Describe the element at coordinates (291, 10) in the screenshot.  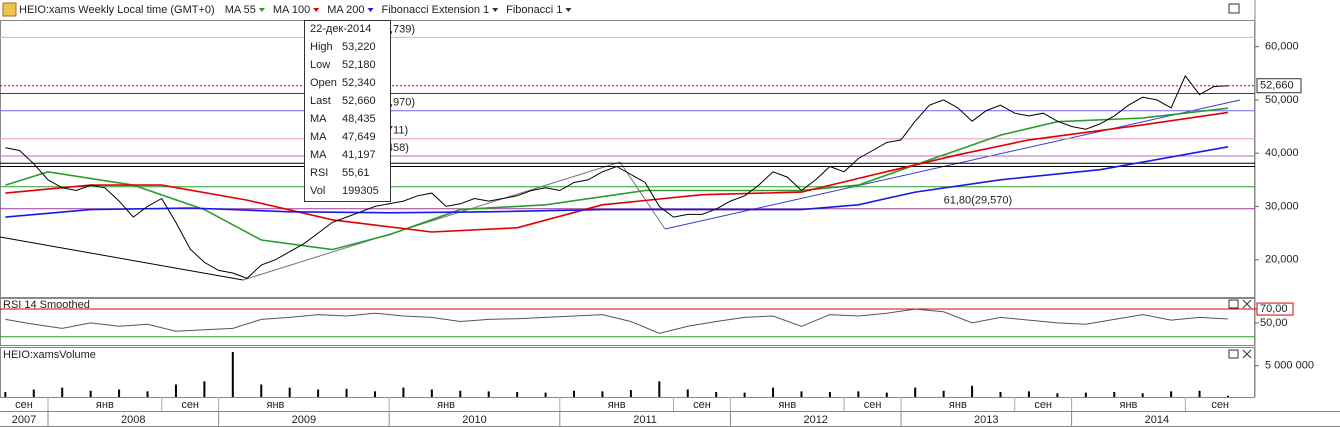
I see `legend-entry: MA 100` at that location.